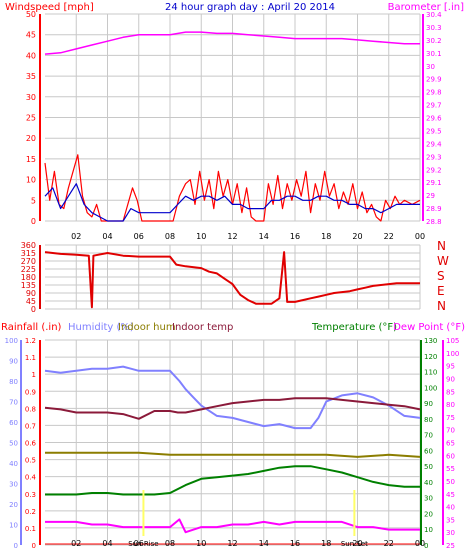 The image size is (469, 555). I want to click on windspeed-tick-label: 5, so click(33, 200).